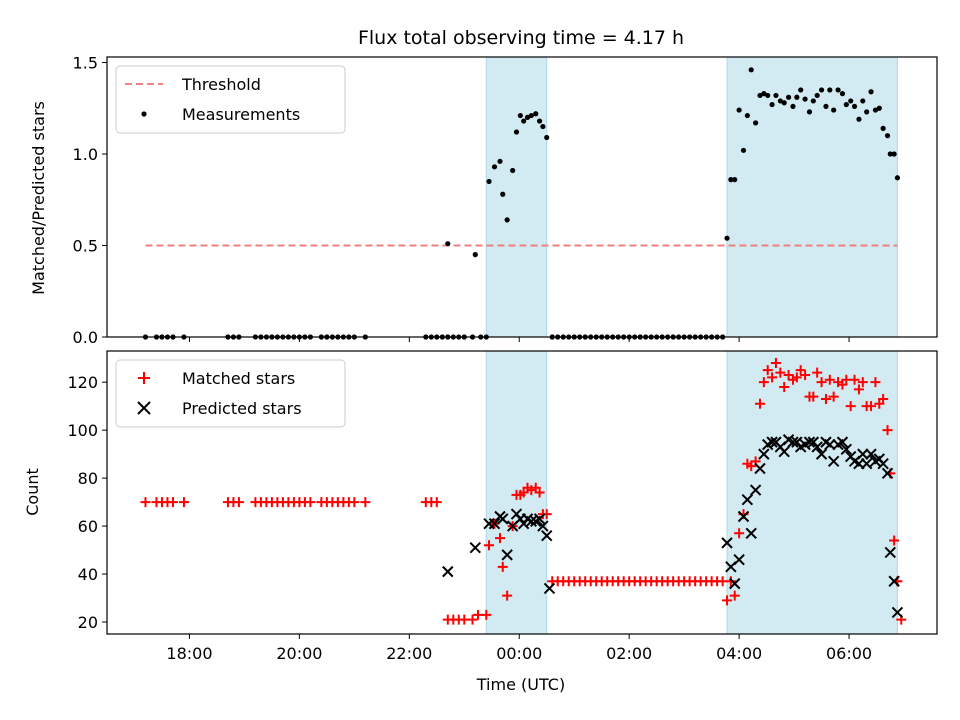  I want to click on y-tick-label: 120, so click(82, 382).